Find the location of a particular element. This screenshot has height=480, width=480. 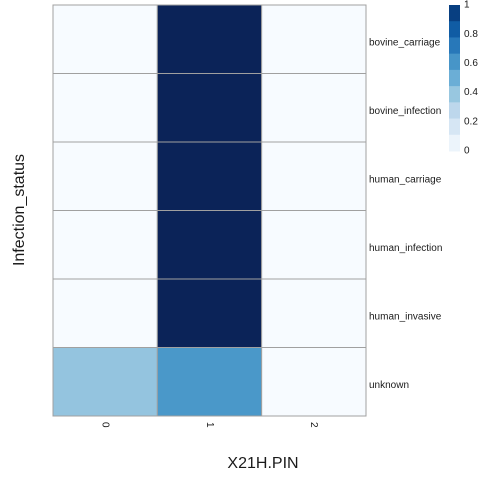

y-tick-label-human_carriage: human_carriage is located at coordinates (405, 179).